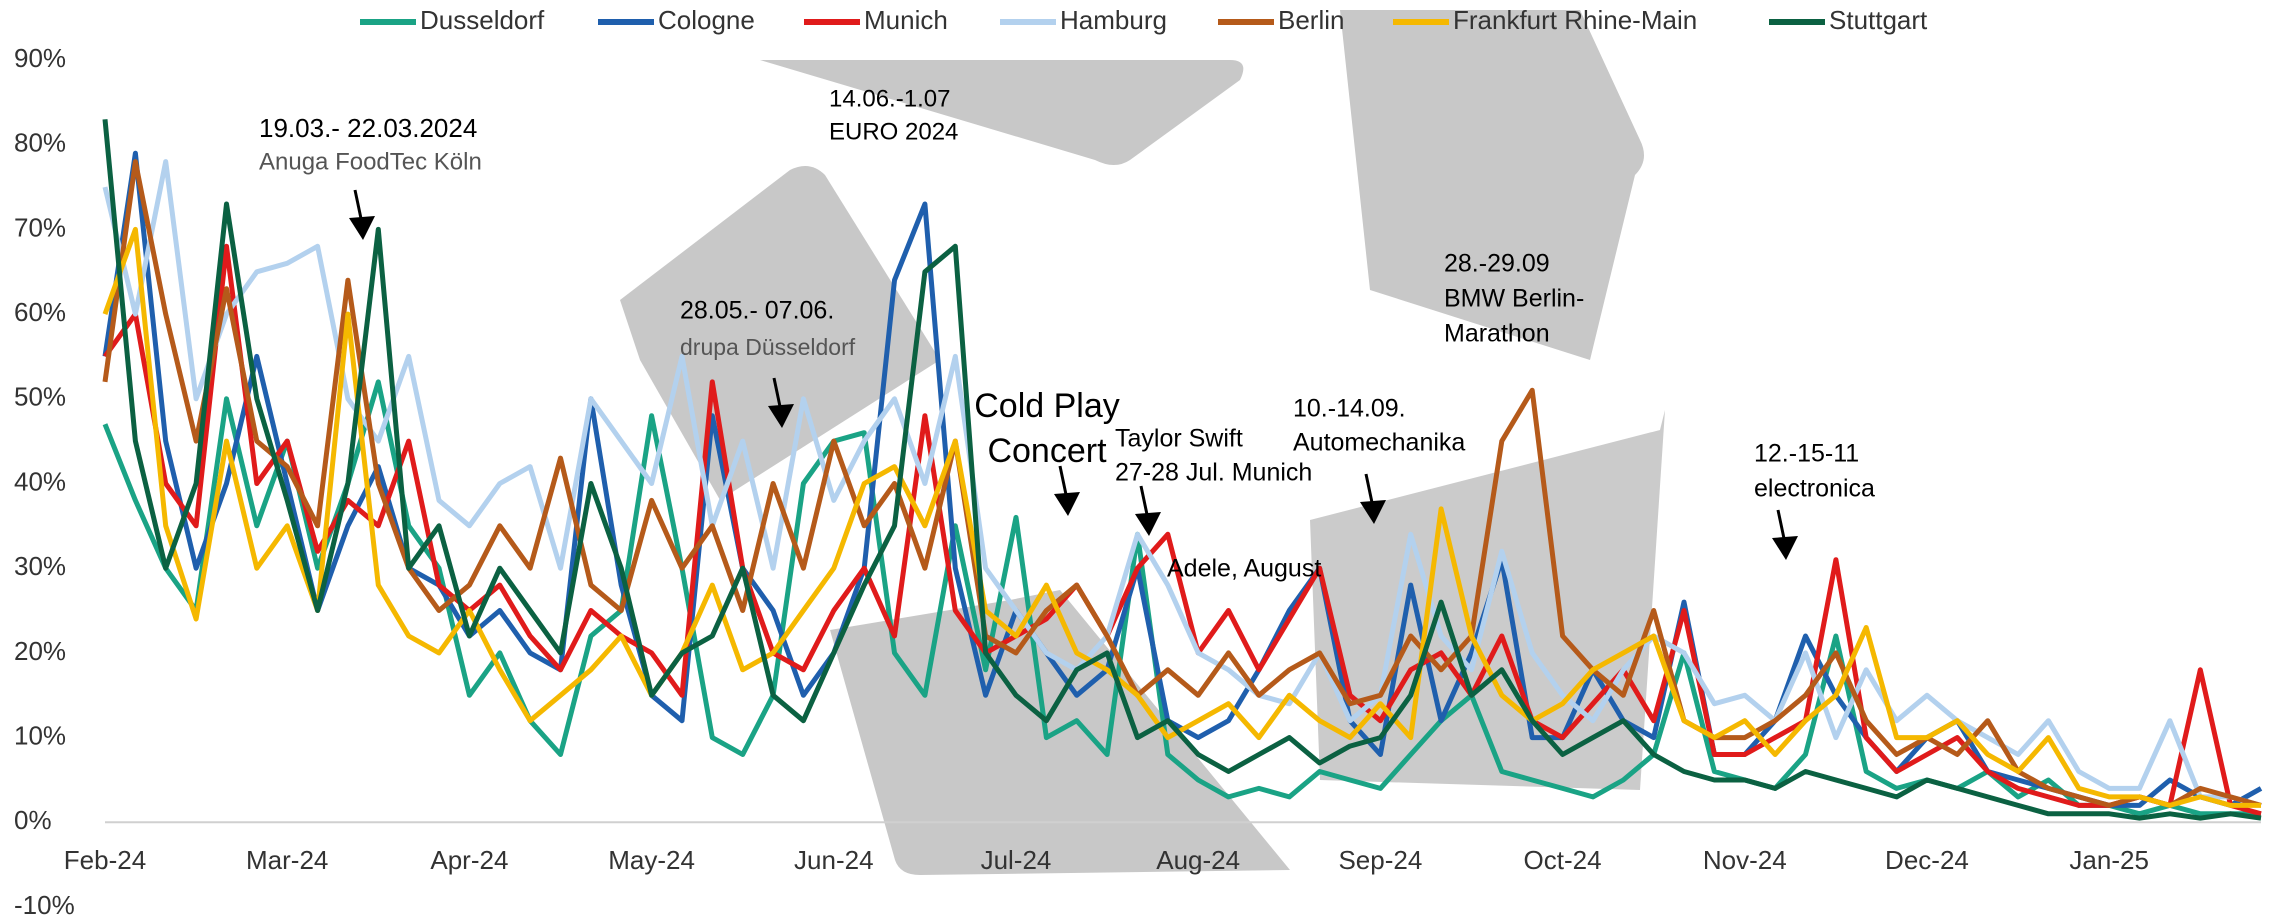 The image size is (2280, 920). Describe the element at coordinates (1497, 334) in the screenshot. I see `annotation: Marathon` at that location.